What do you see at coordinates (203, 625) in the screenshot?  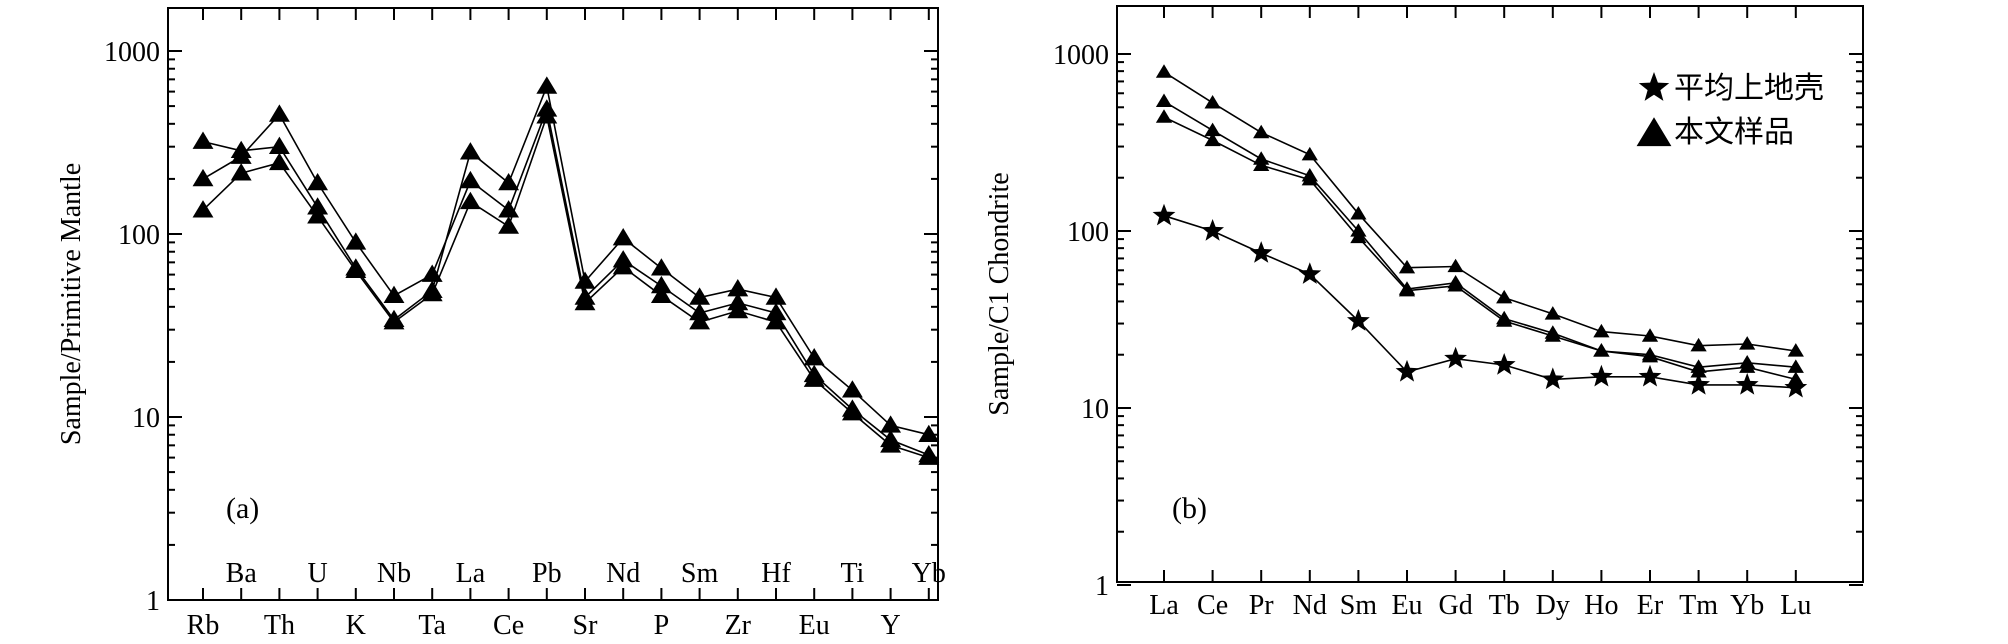 I see `x-tick-label: Rb` at bounding box center [203, 625].